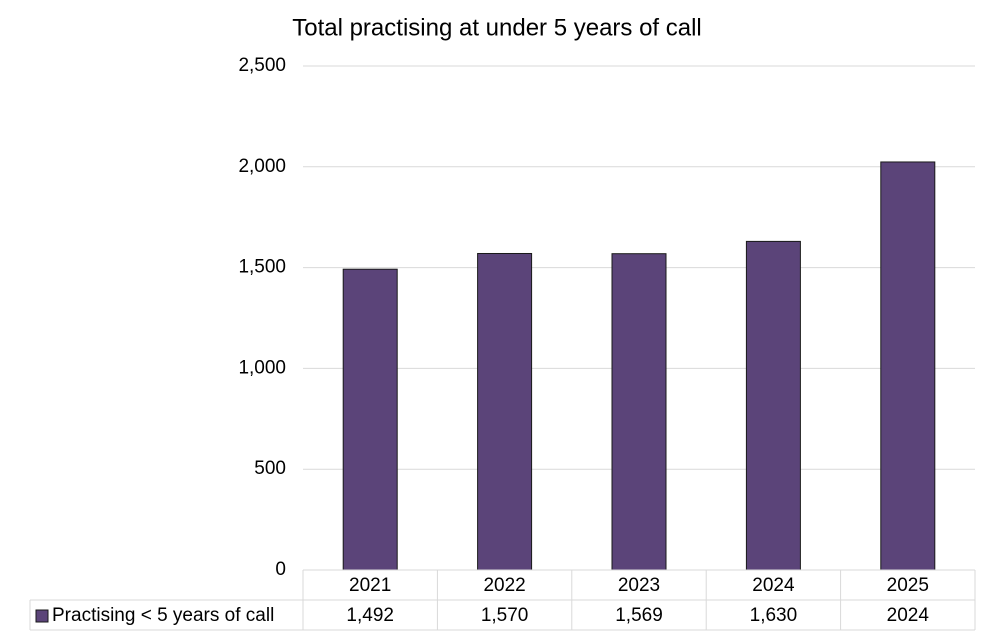  I want to click on x-tick-label: 2024, so click(773, 585).